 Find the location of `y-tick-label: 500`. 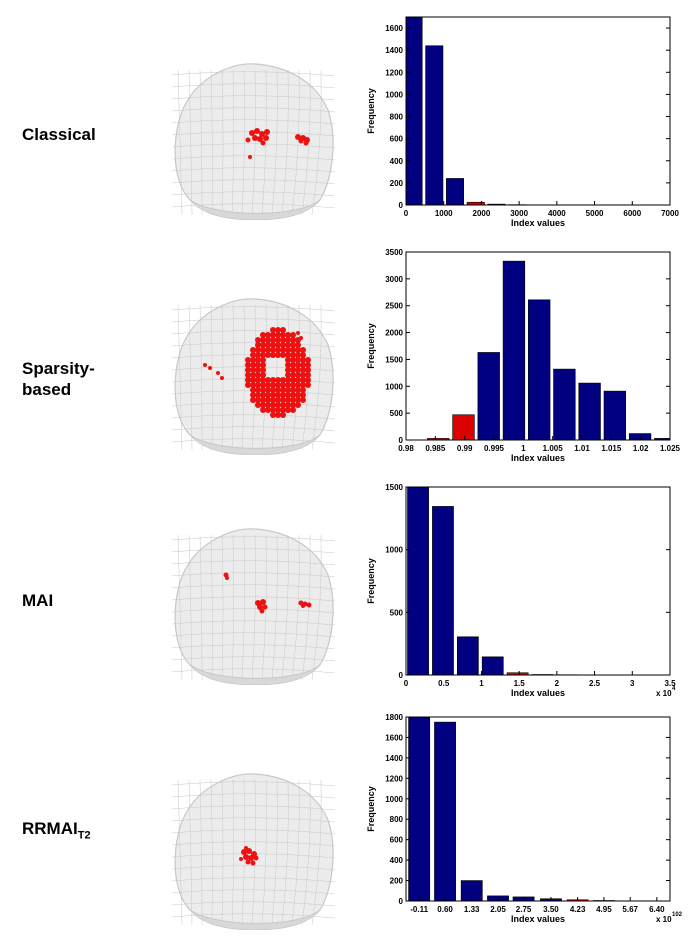

y-tick-label: 500 is located at coordinates (397, 612).